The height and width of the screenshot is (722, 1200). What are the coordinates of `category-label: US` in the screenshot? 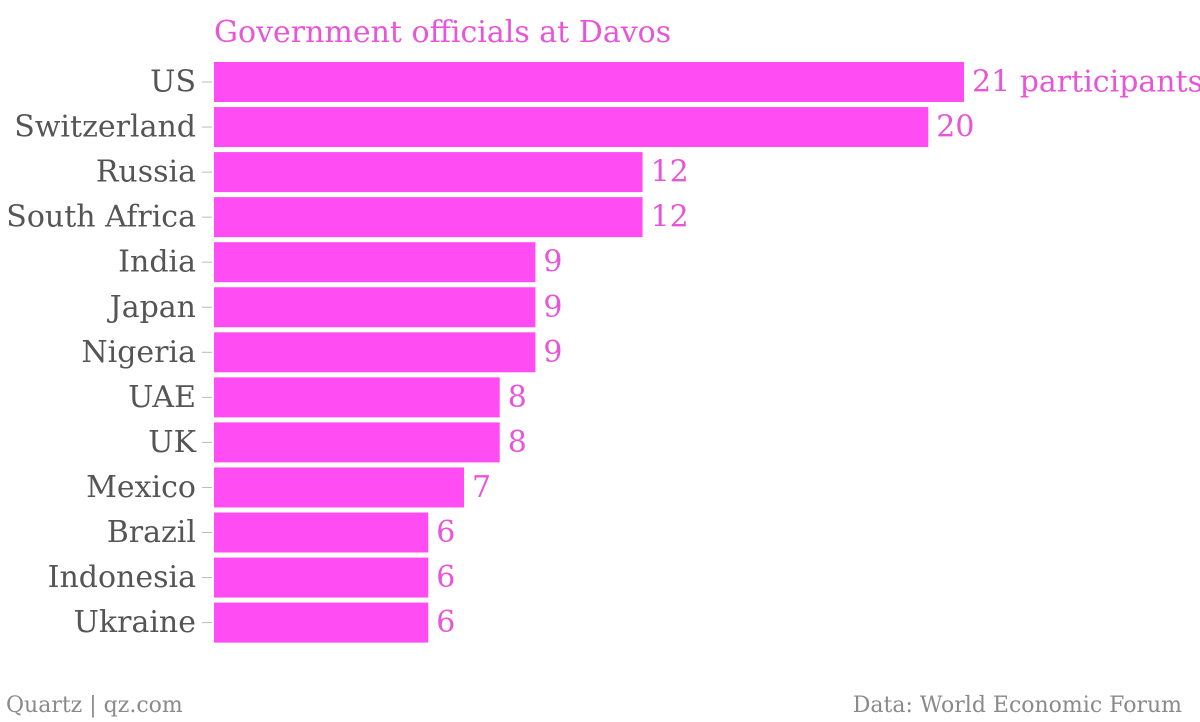 It's located at (173, 82).